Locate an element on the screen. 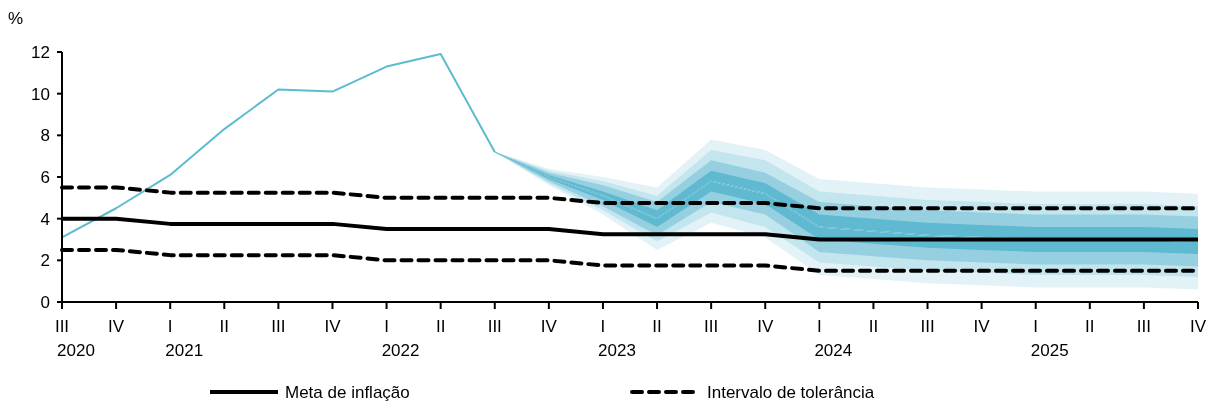  legend-label: Meta de inflação is located at coordinates (347, 392).